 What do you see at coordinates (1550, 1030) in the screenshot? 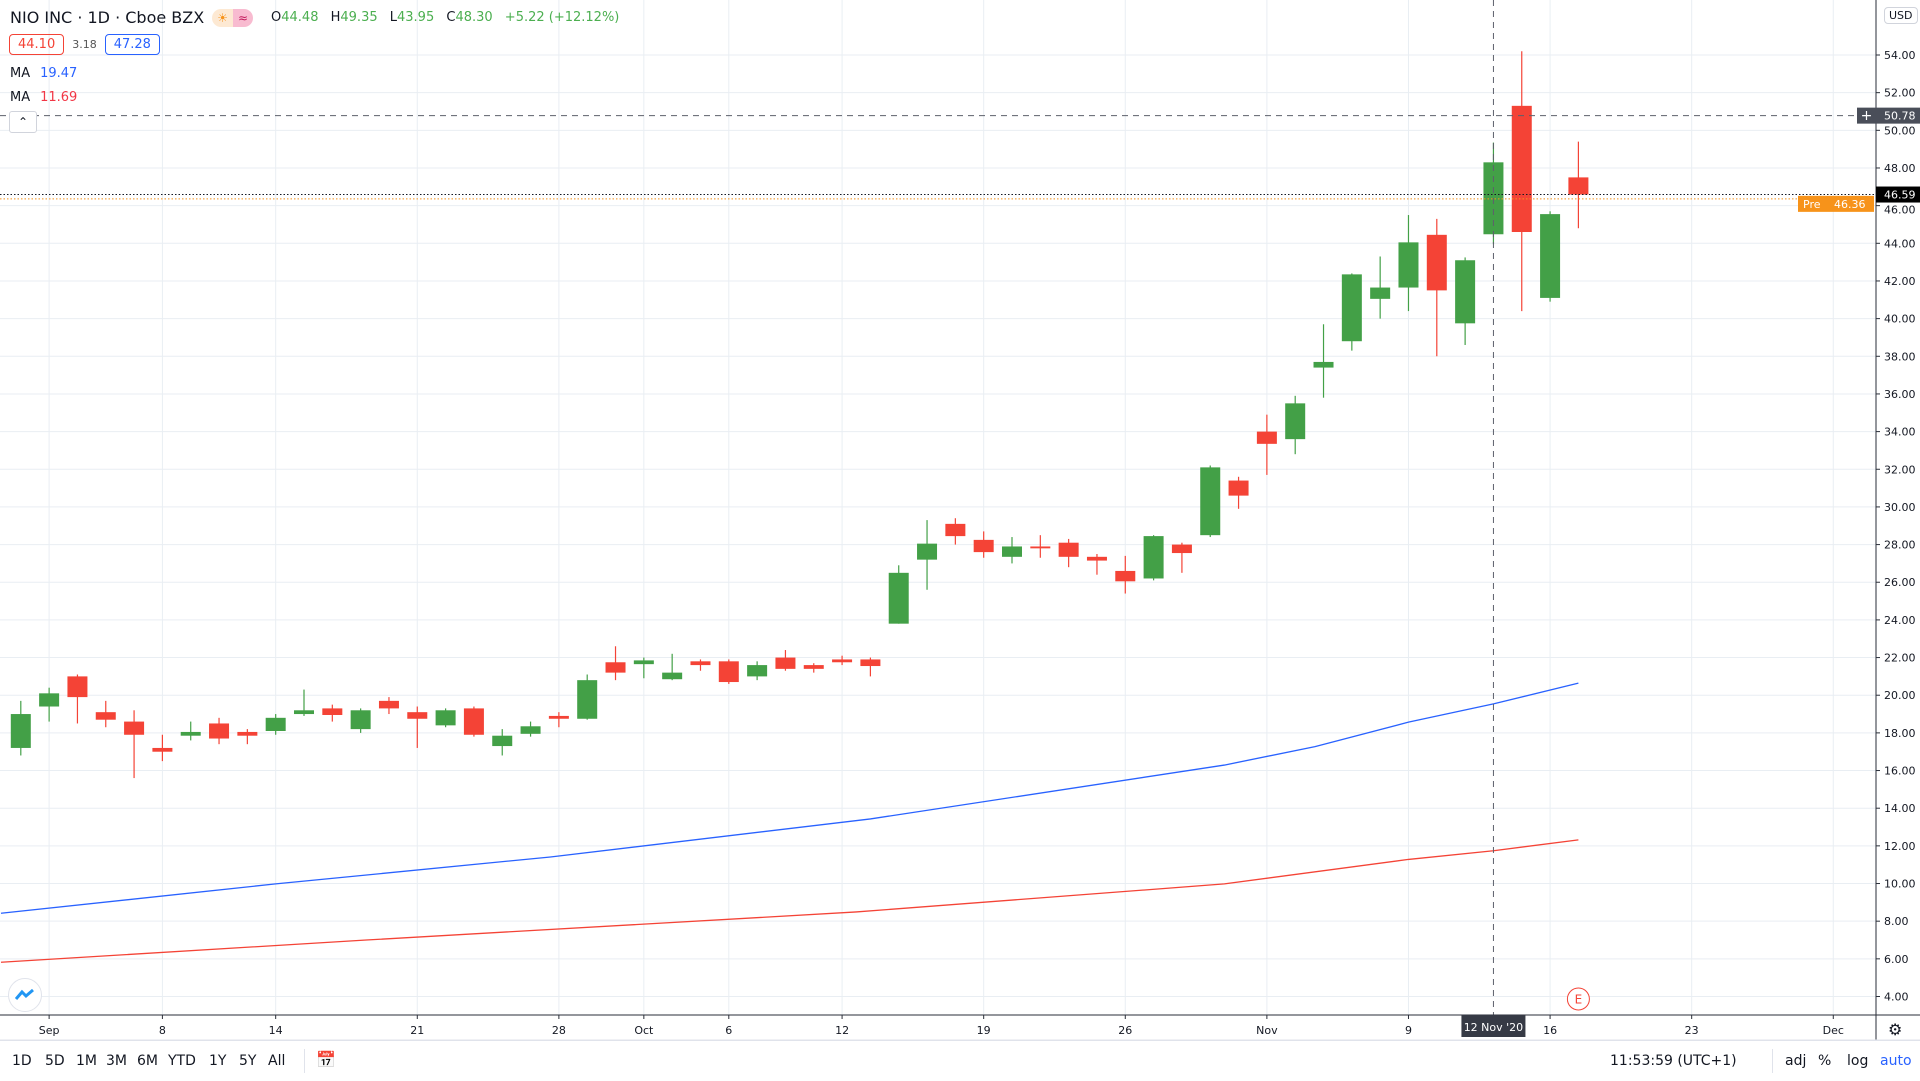
I see `time-tick-label: 16` at bounding box center [1550, 1030].